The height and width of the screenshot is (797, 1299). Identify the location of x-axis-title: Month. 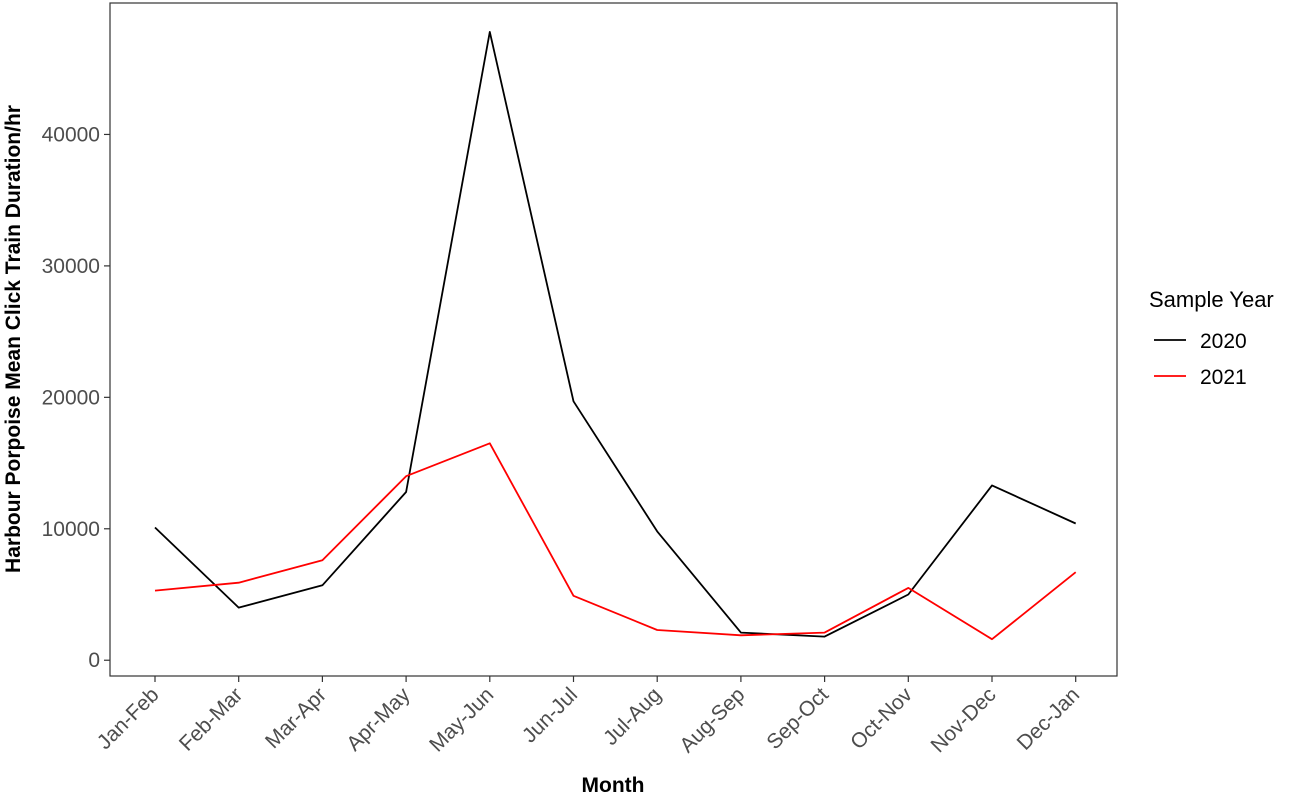
(613, 785).